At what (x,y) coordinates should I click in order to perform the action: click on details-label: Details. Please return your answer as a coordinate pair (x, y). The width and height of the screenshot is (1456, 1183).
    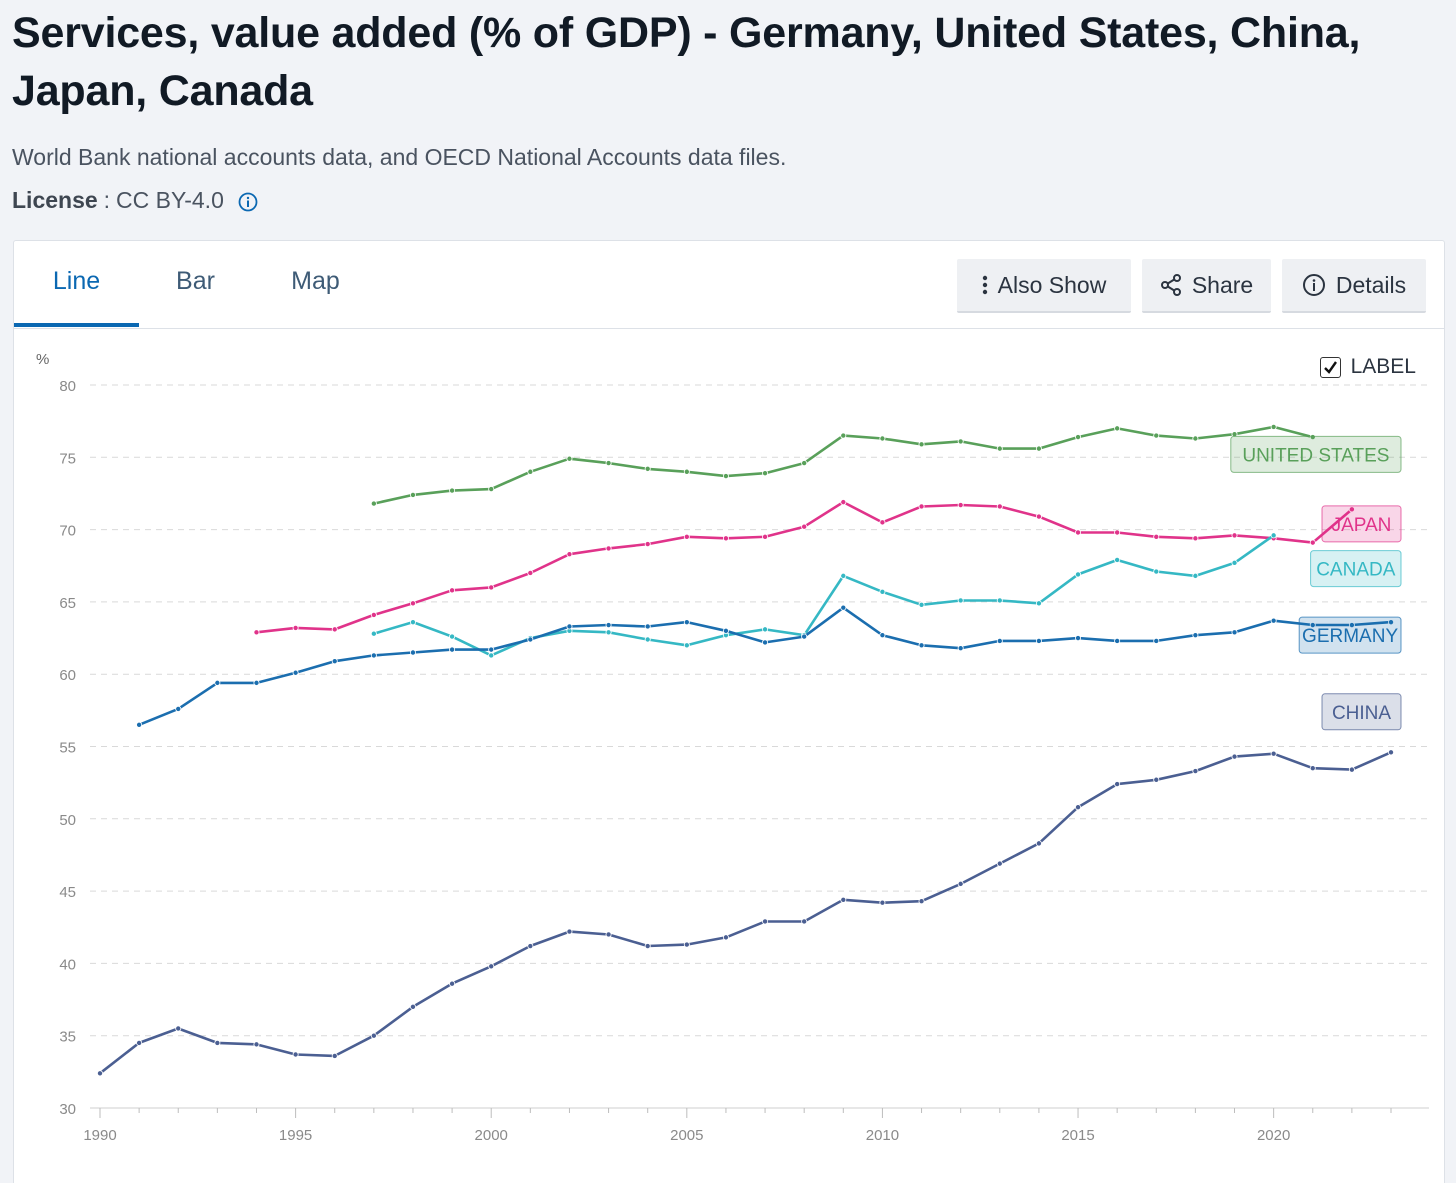
    Looking at the image, I should click on (1371, 284).